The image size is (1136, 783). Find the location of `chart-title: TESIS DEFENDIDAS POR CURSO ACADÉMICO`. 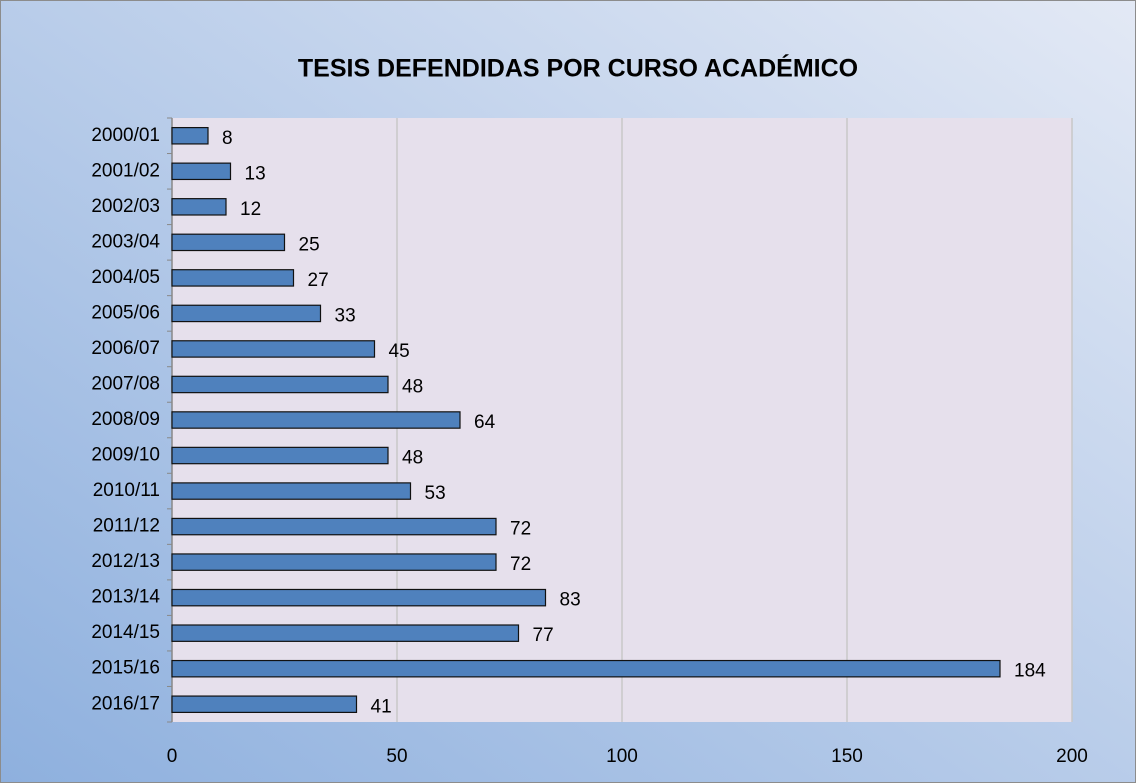

chart-title: TESIS DEFENDIDAS POR CURSO ACADÉMICO is located at coordinates (578, 68).